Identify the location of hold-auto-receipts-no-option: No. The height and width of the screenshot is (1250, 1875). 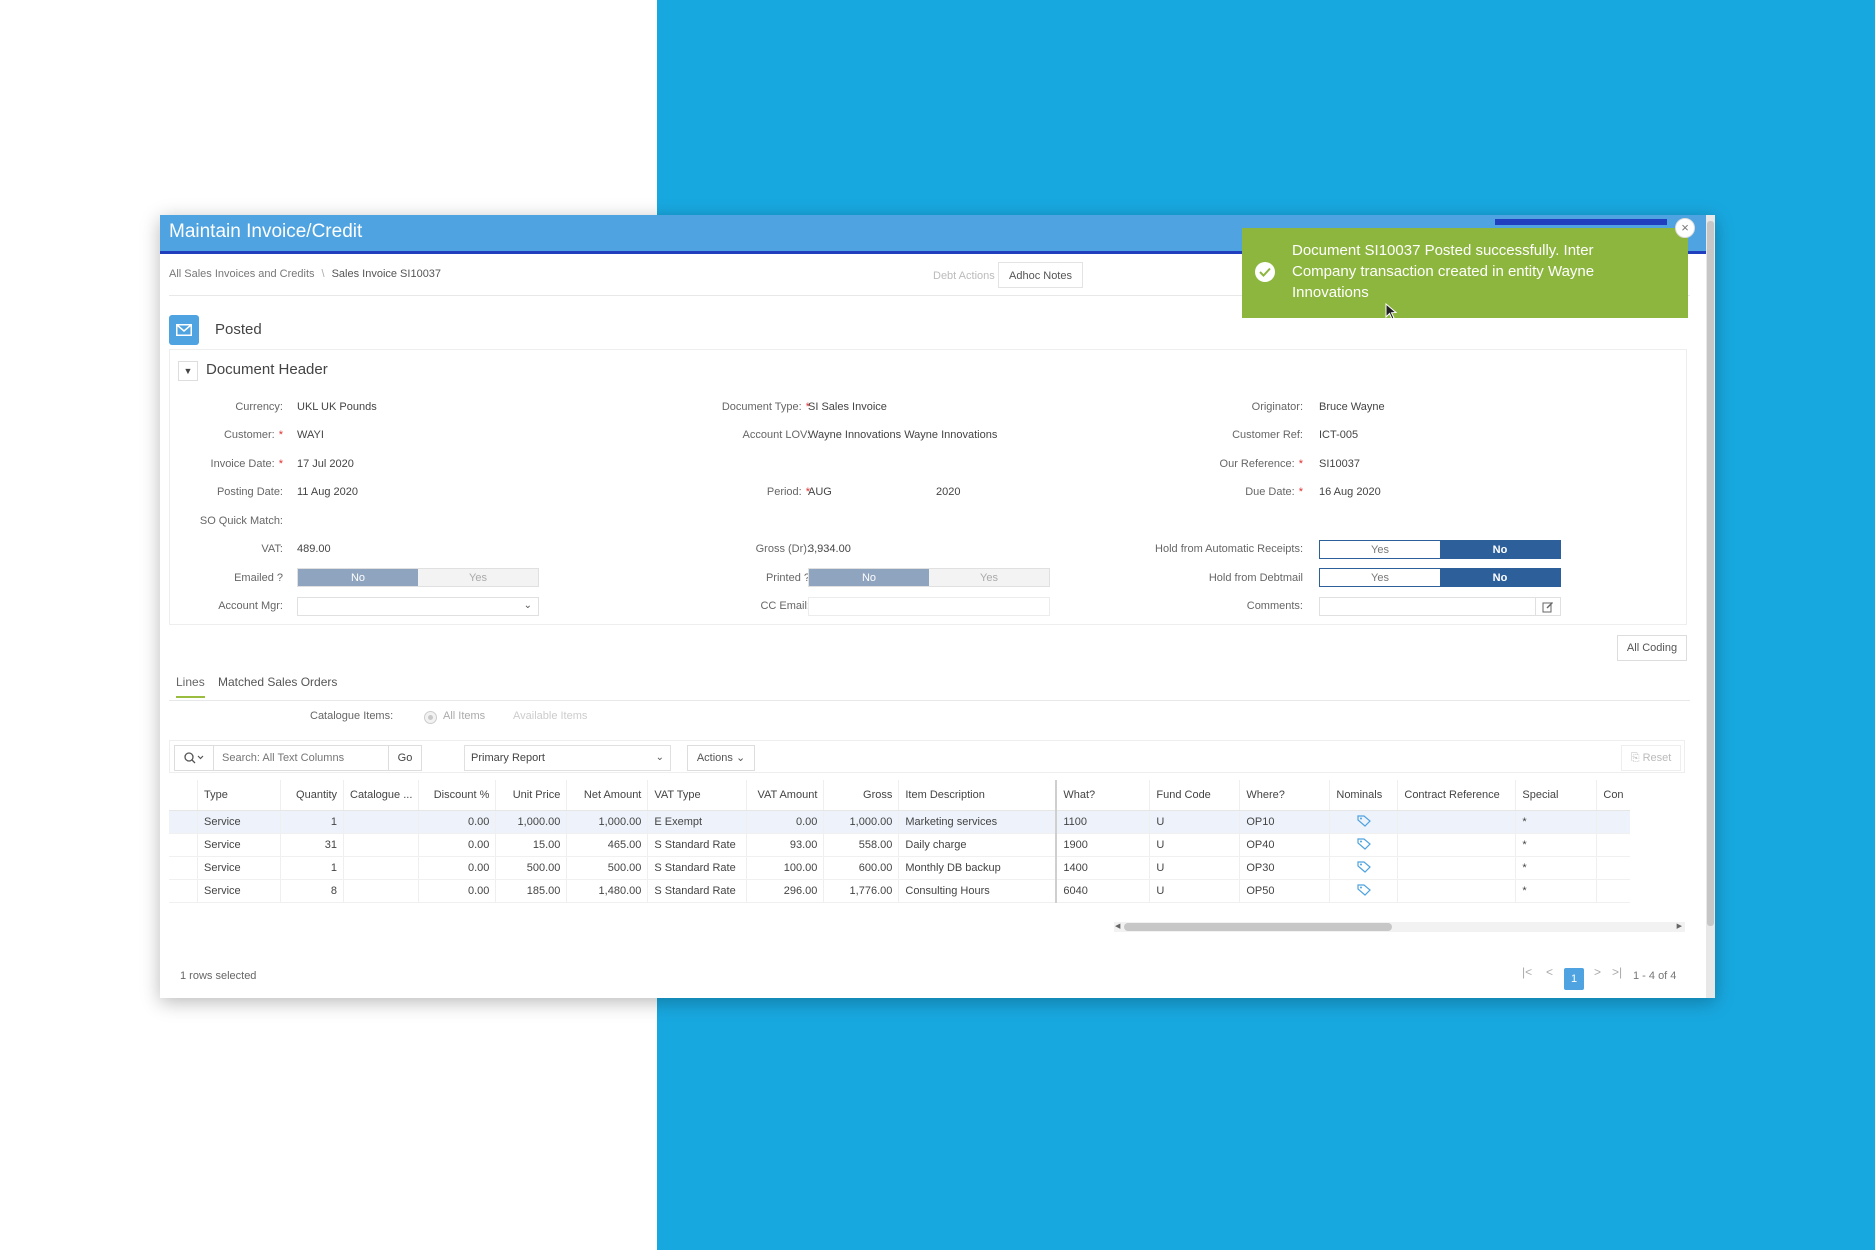
(1500, 549).